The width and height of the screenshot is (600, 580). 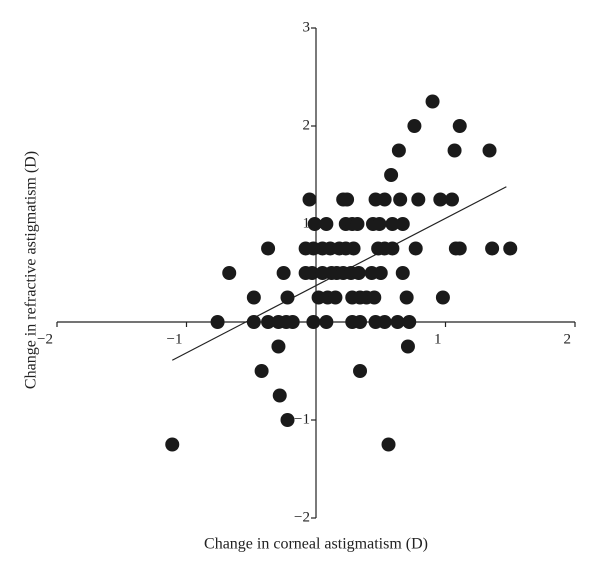 What do you see at coordinates (307, 223) in the screenshot?
I see `y-tick-label: 1` at bounding box center [307, 223].